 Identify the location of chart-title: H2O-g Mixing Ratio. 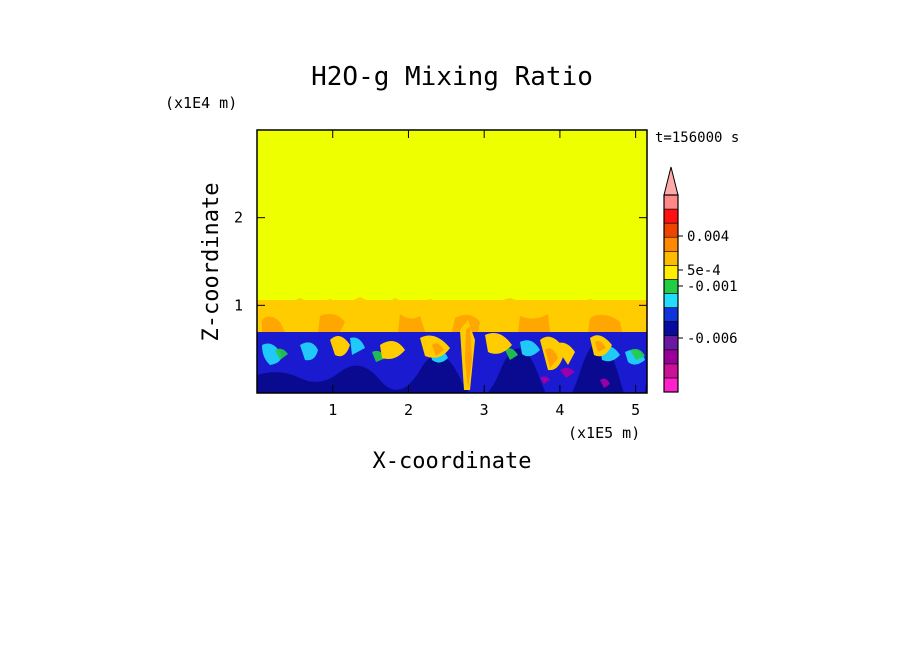
(452, 77).